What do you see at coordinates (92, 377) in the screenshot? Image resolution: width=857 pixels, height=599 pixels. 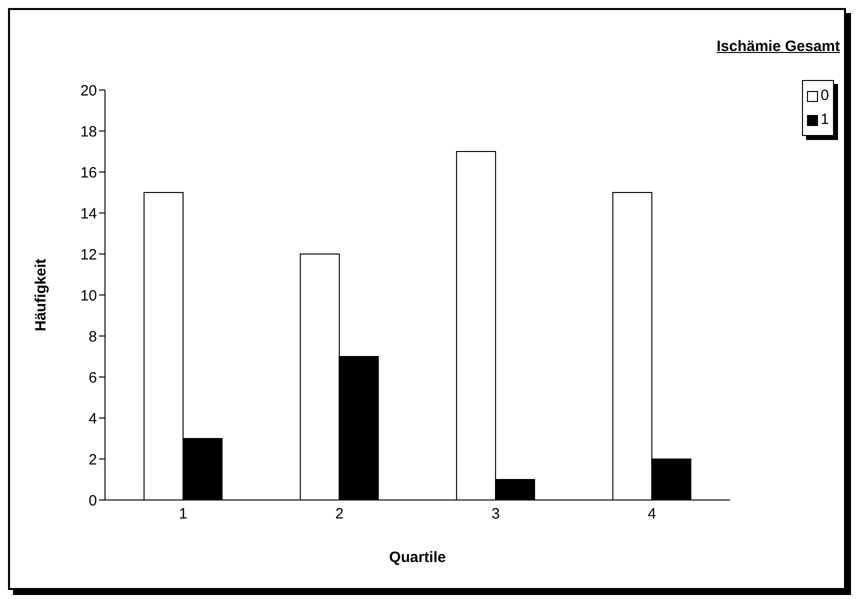 I see `y-tick-label: 6` at bounding box center [92, 377].